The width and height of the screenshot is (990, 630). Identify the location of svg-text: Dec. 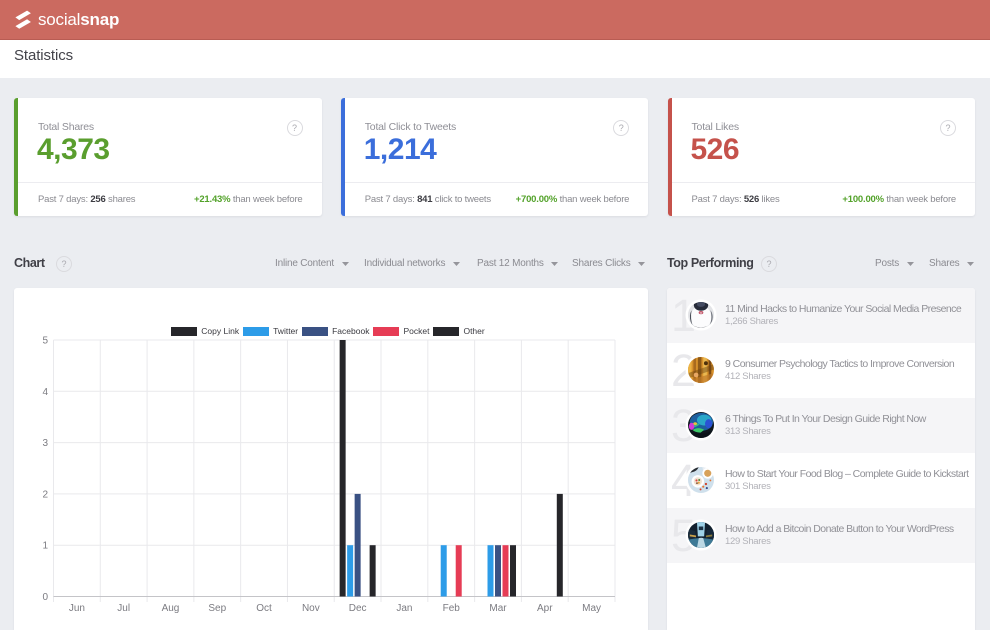
(358, 608).